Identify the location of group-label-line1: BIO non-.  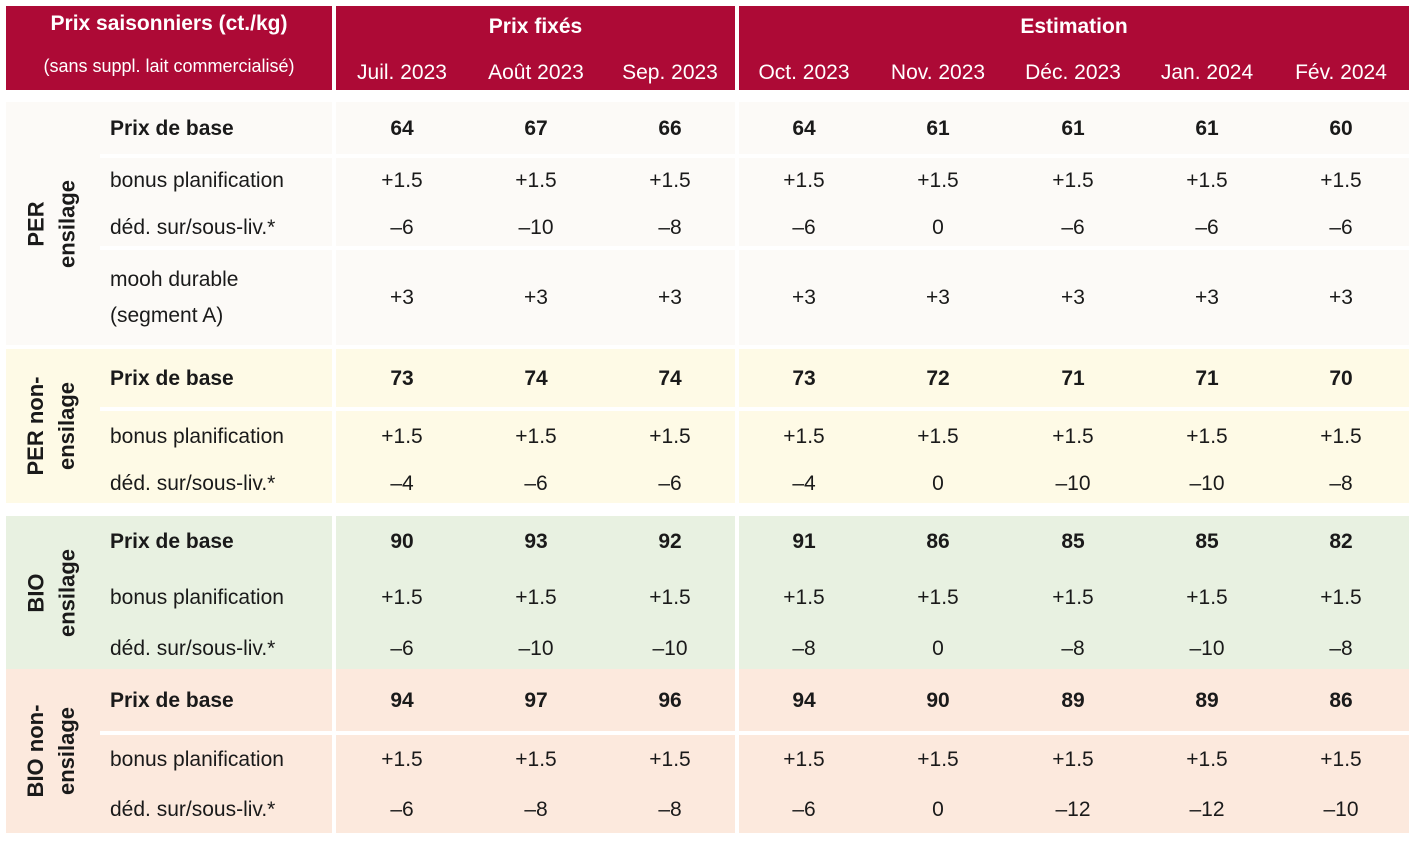
(35, 751).